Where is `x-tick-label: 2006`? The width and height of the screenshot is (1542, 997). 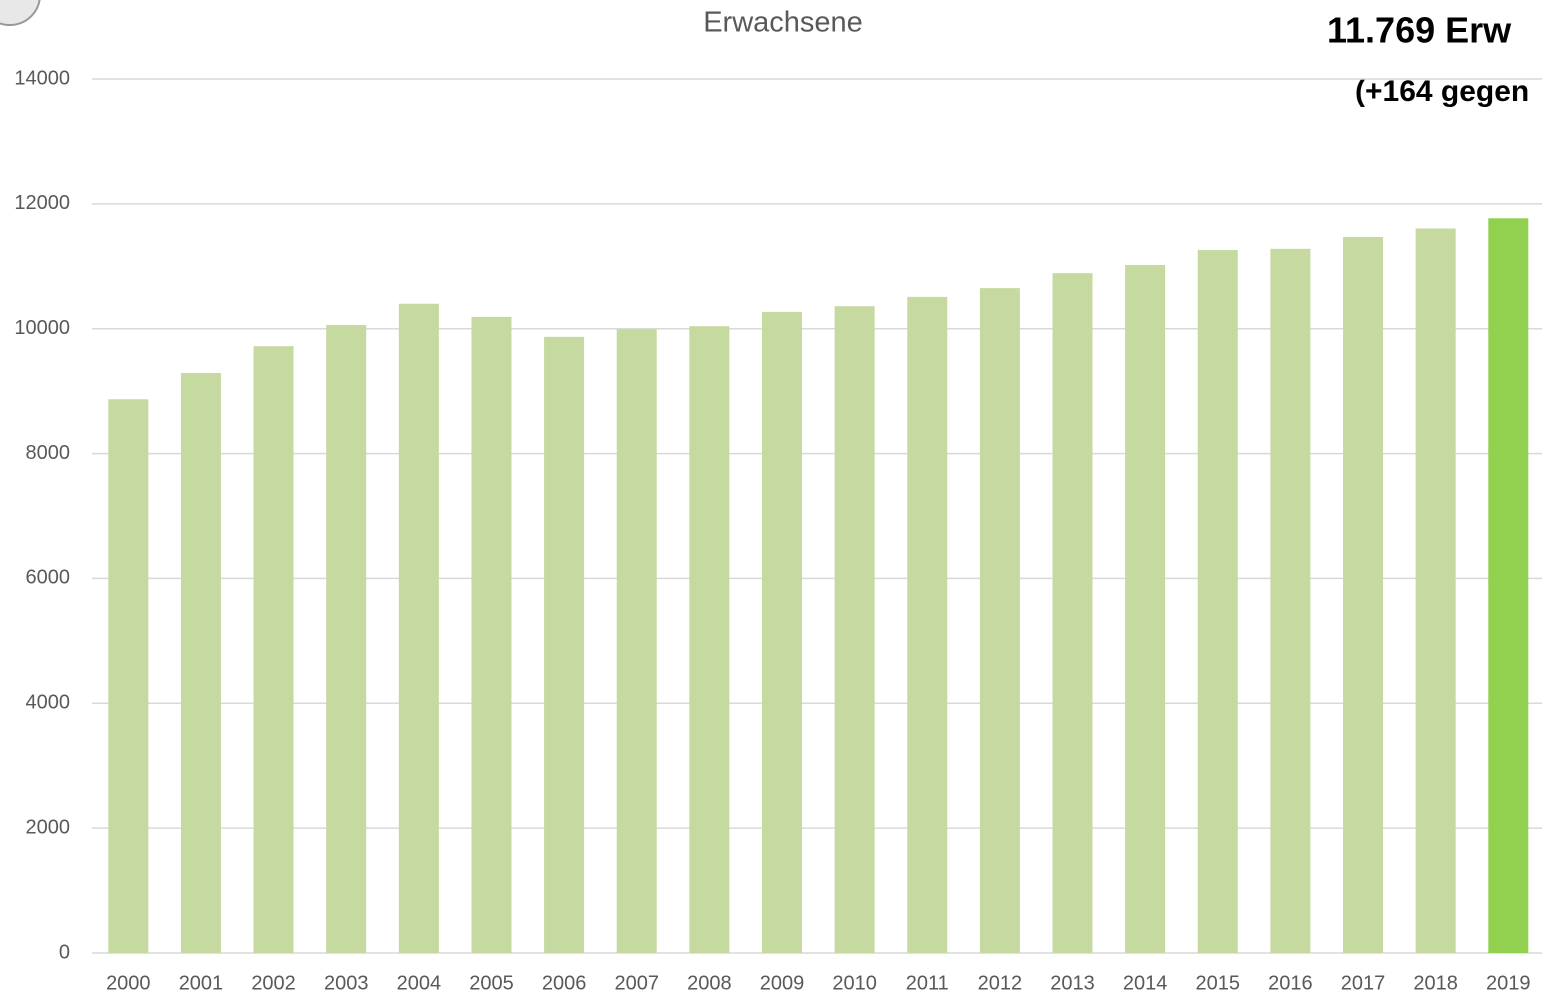 x-tick-label: 2006 is located at coordinates (564, 983).